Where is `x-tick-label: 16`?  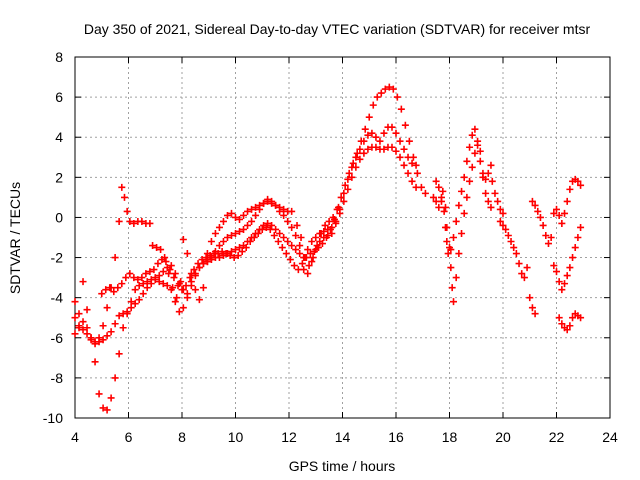
x-tick-label: 16 is located at coordinates (396, 437).